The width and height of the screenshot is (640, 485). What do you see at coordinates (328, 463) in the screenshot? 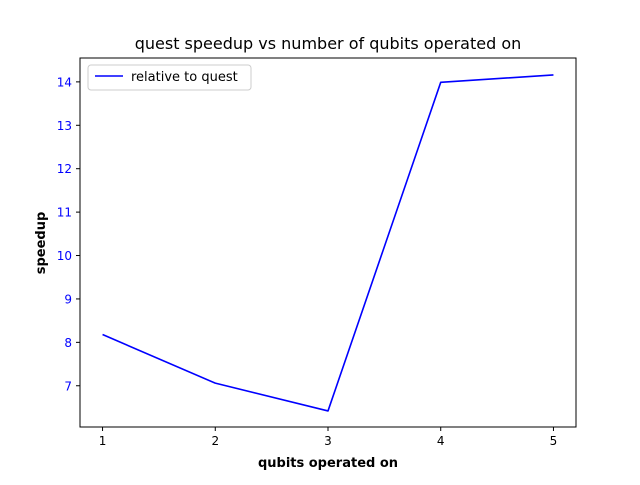
I see `x-axis-label: qubits operated on` at bounding box center [328, 463].